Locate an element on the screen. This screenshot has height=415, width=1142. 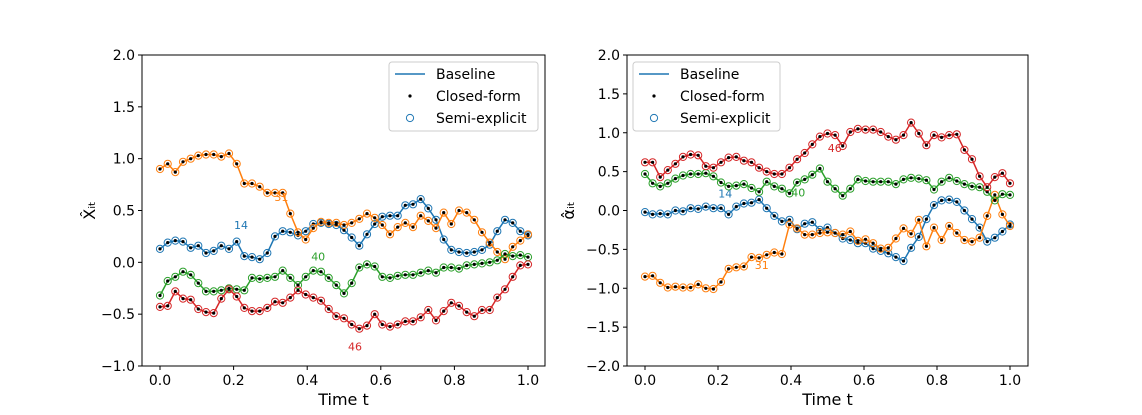
right-series-31: 31 is located at coordinates (827, 242).